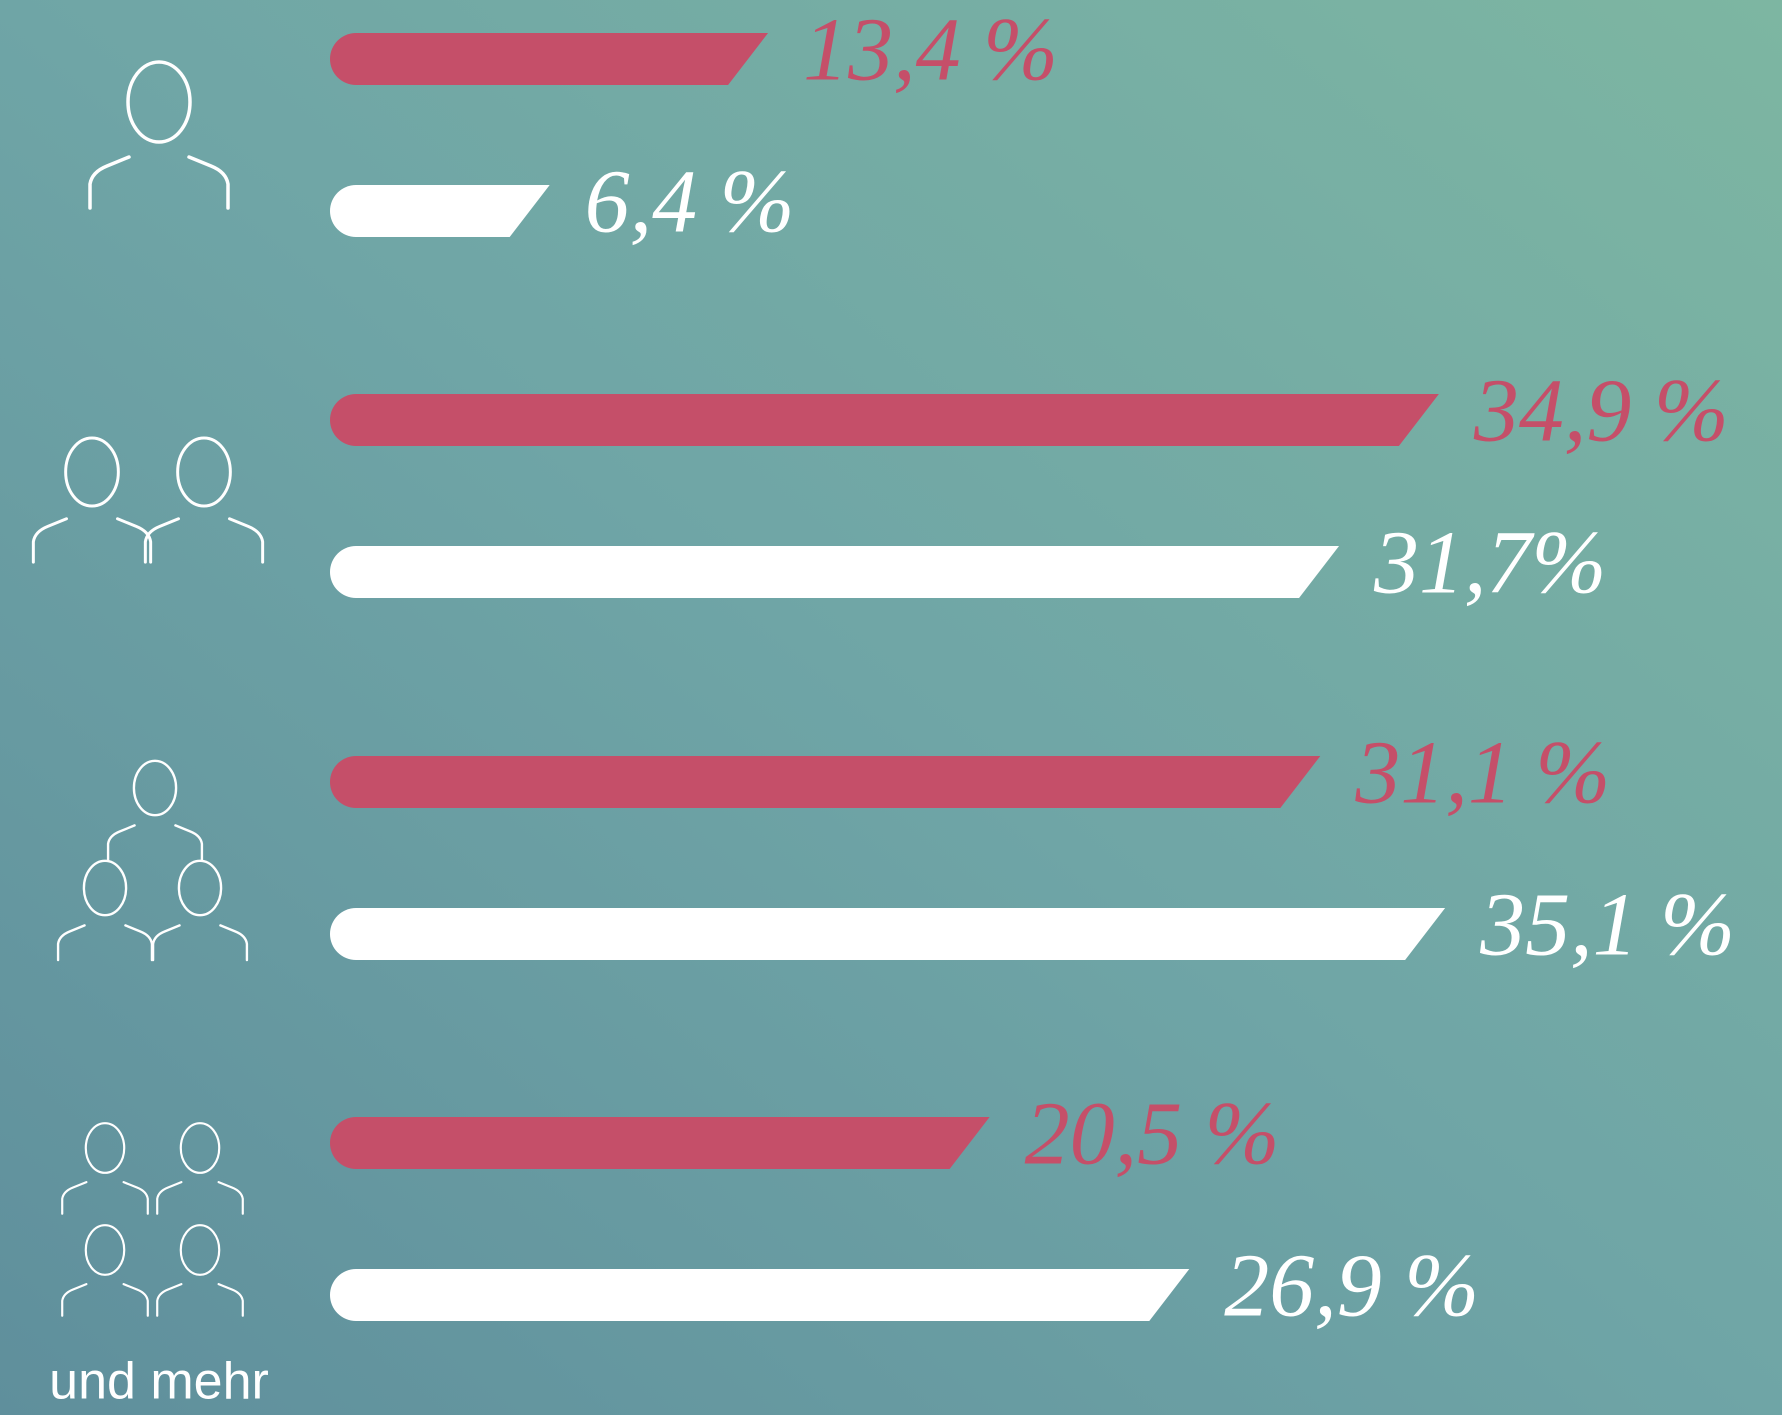 This screenshot has height=1415, width=1782. What do you see at coordinates (930, 50) in the screenshot?
I see `value-label: 13,4 %` at bounding box center [930, 50].